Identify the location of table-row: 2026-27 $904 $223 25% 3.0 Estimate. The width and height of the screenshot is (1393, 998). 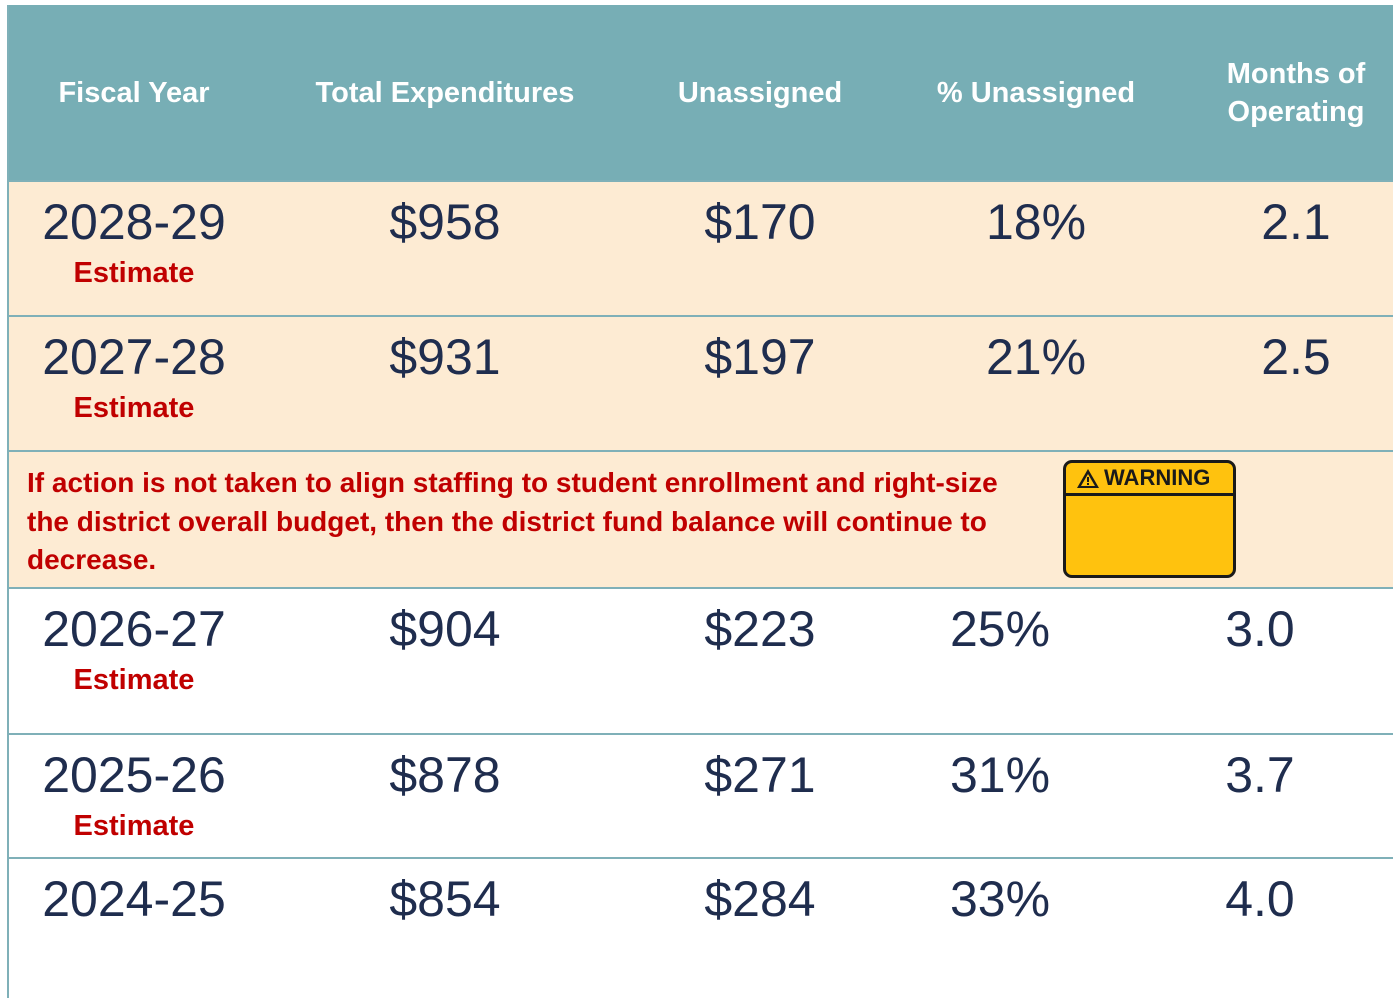
(700, 660).